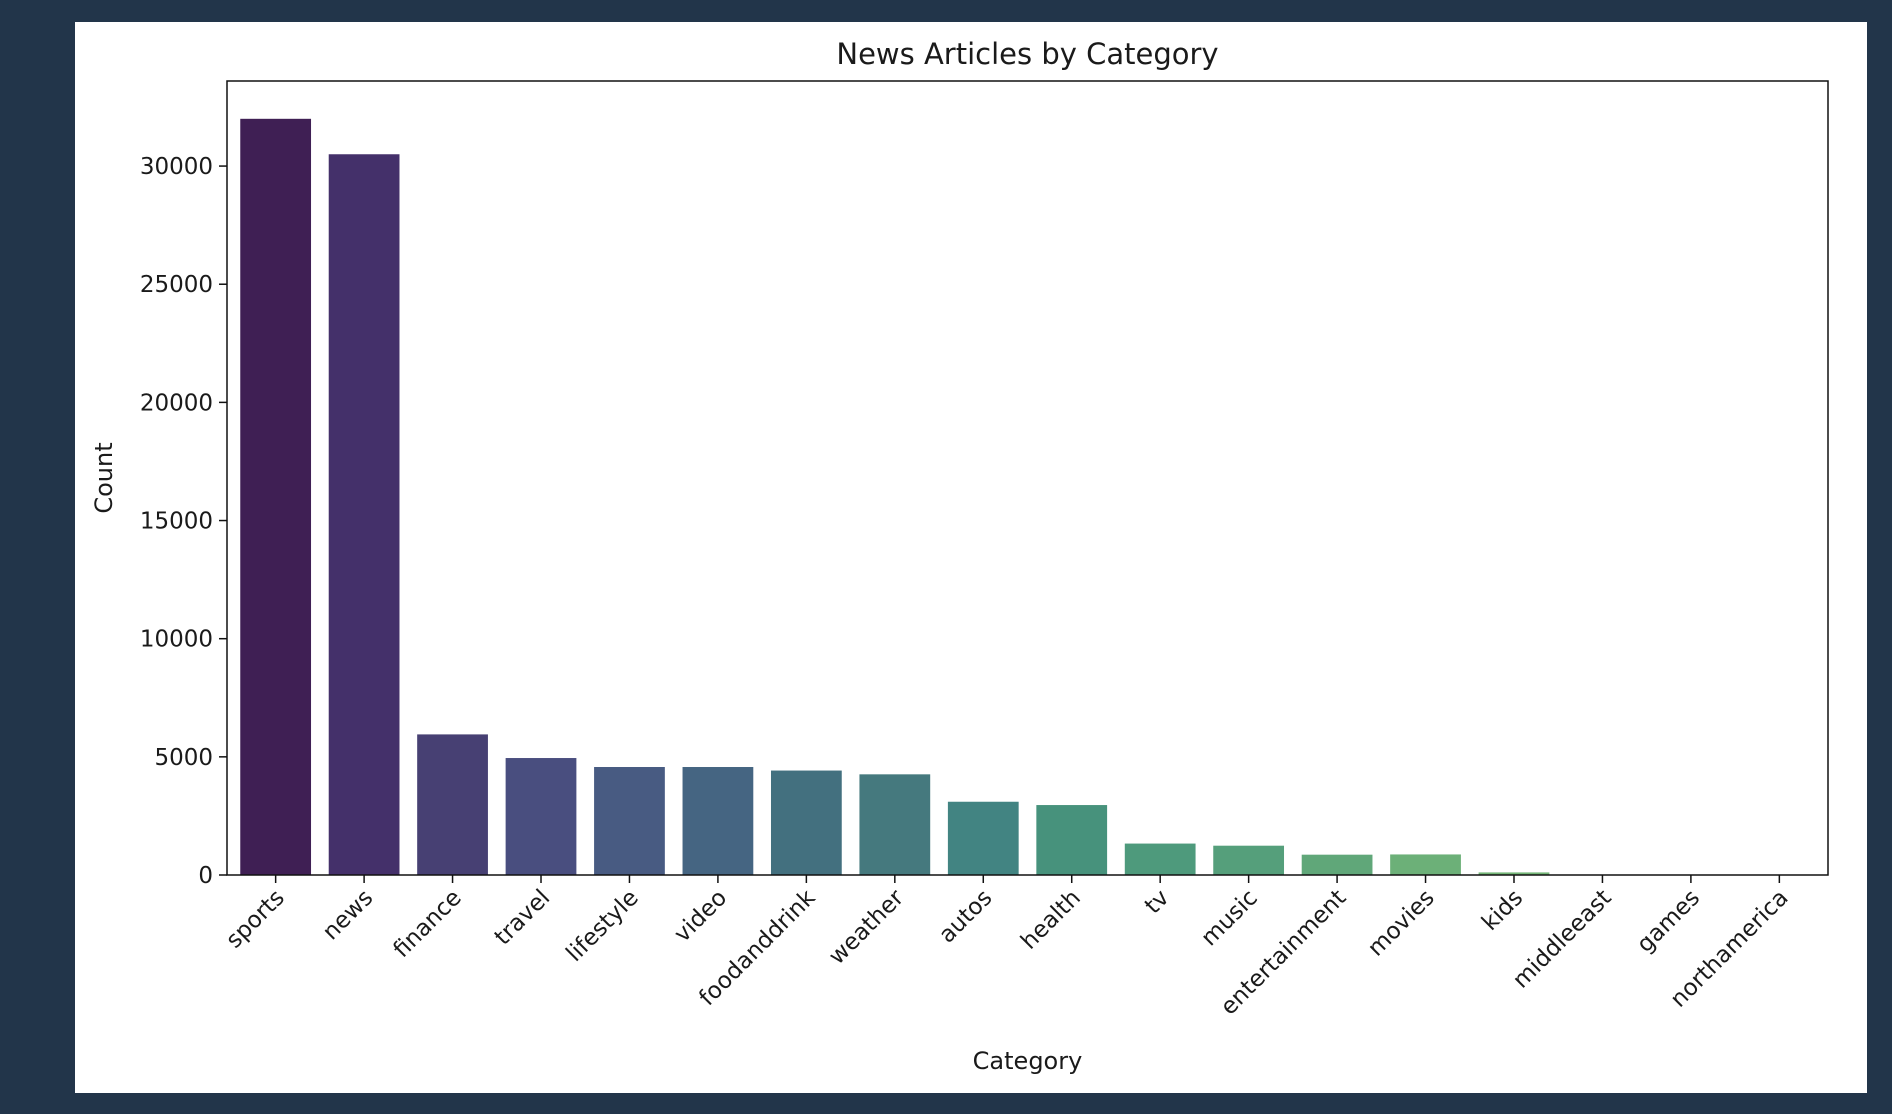 This screenshot has width=1892, height=1114. Describe the element at coordinates (895, 824) in the screenshot. I see `bar-weather` at that location.